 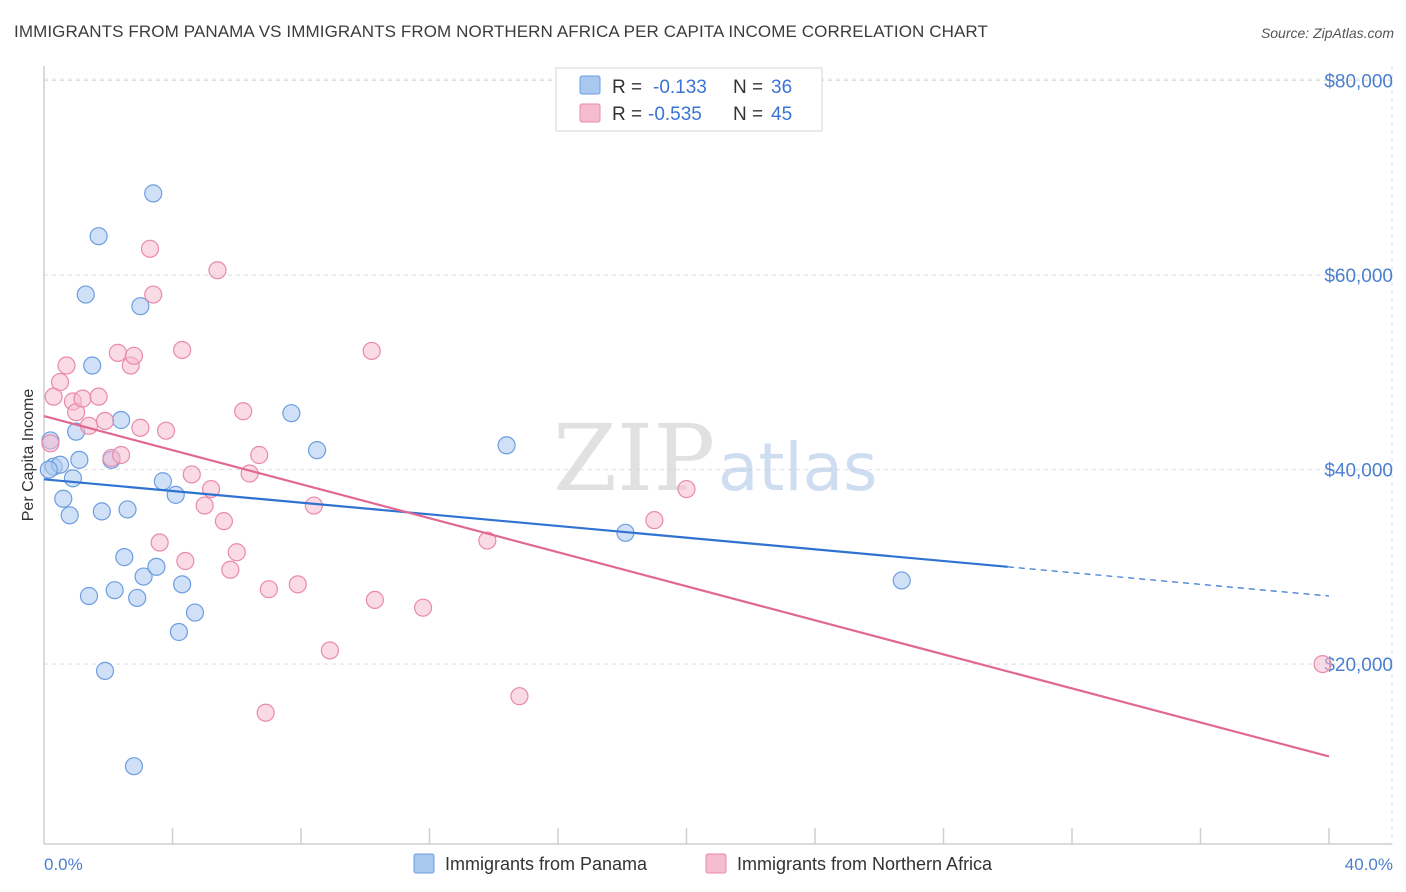 What do you see at coordinates (63, 864) in the screenshot?
I see `x-tick-label-min: 0.0%` at bounding box center [63, 864].